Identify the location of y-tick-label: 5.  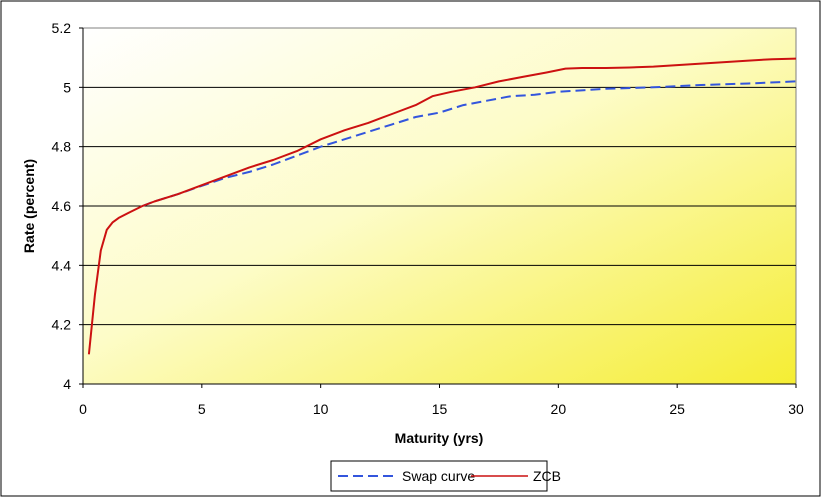
(67, 87).